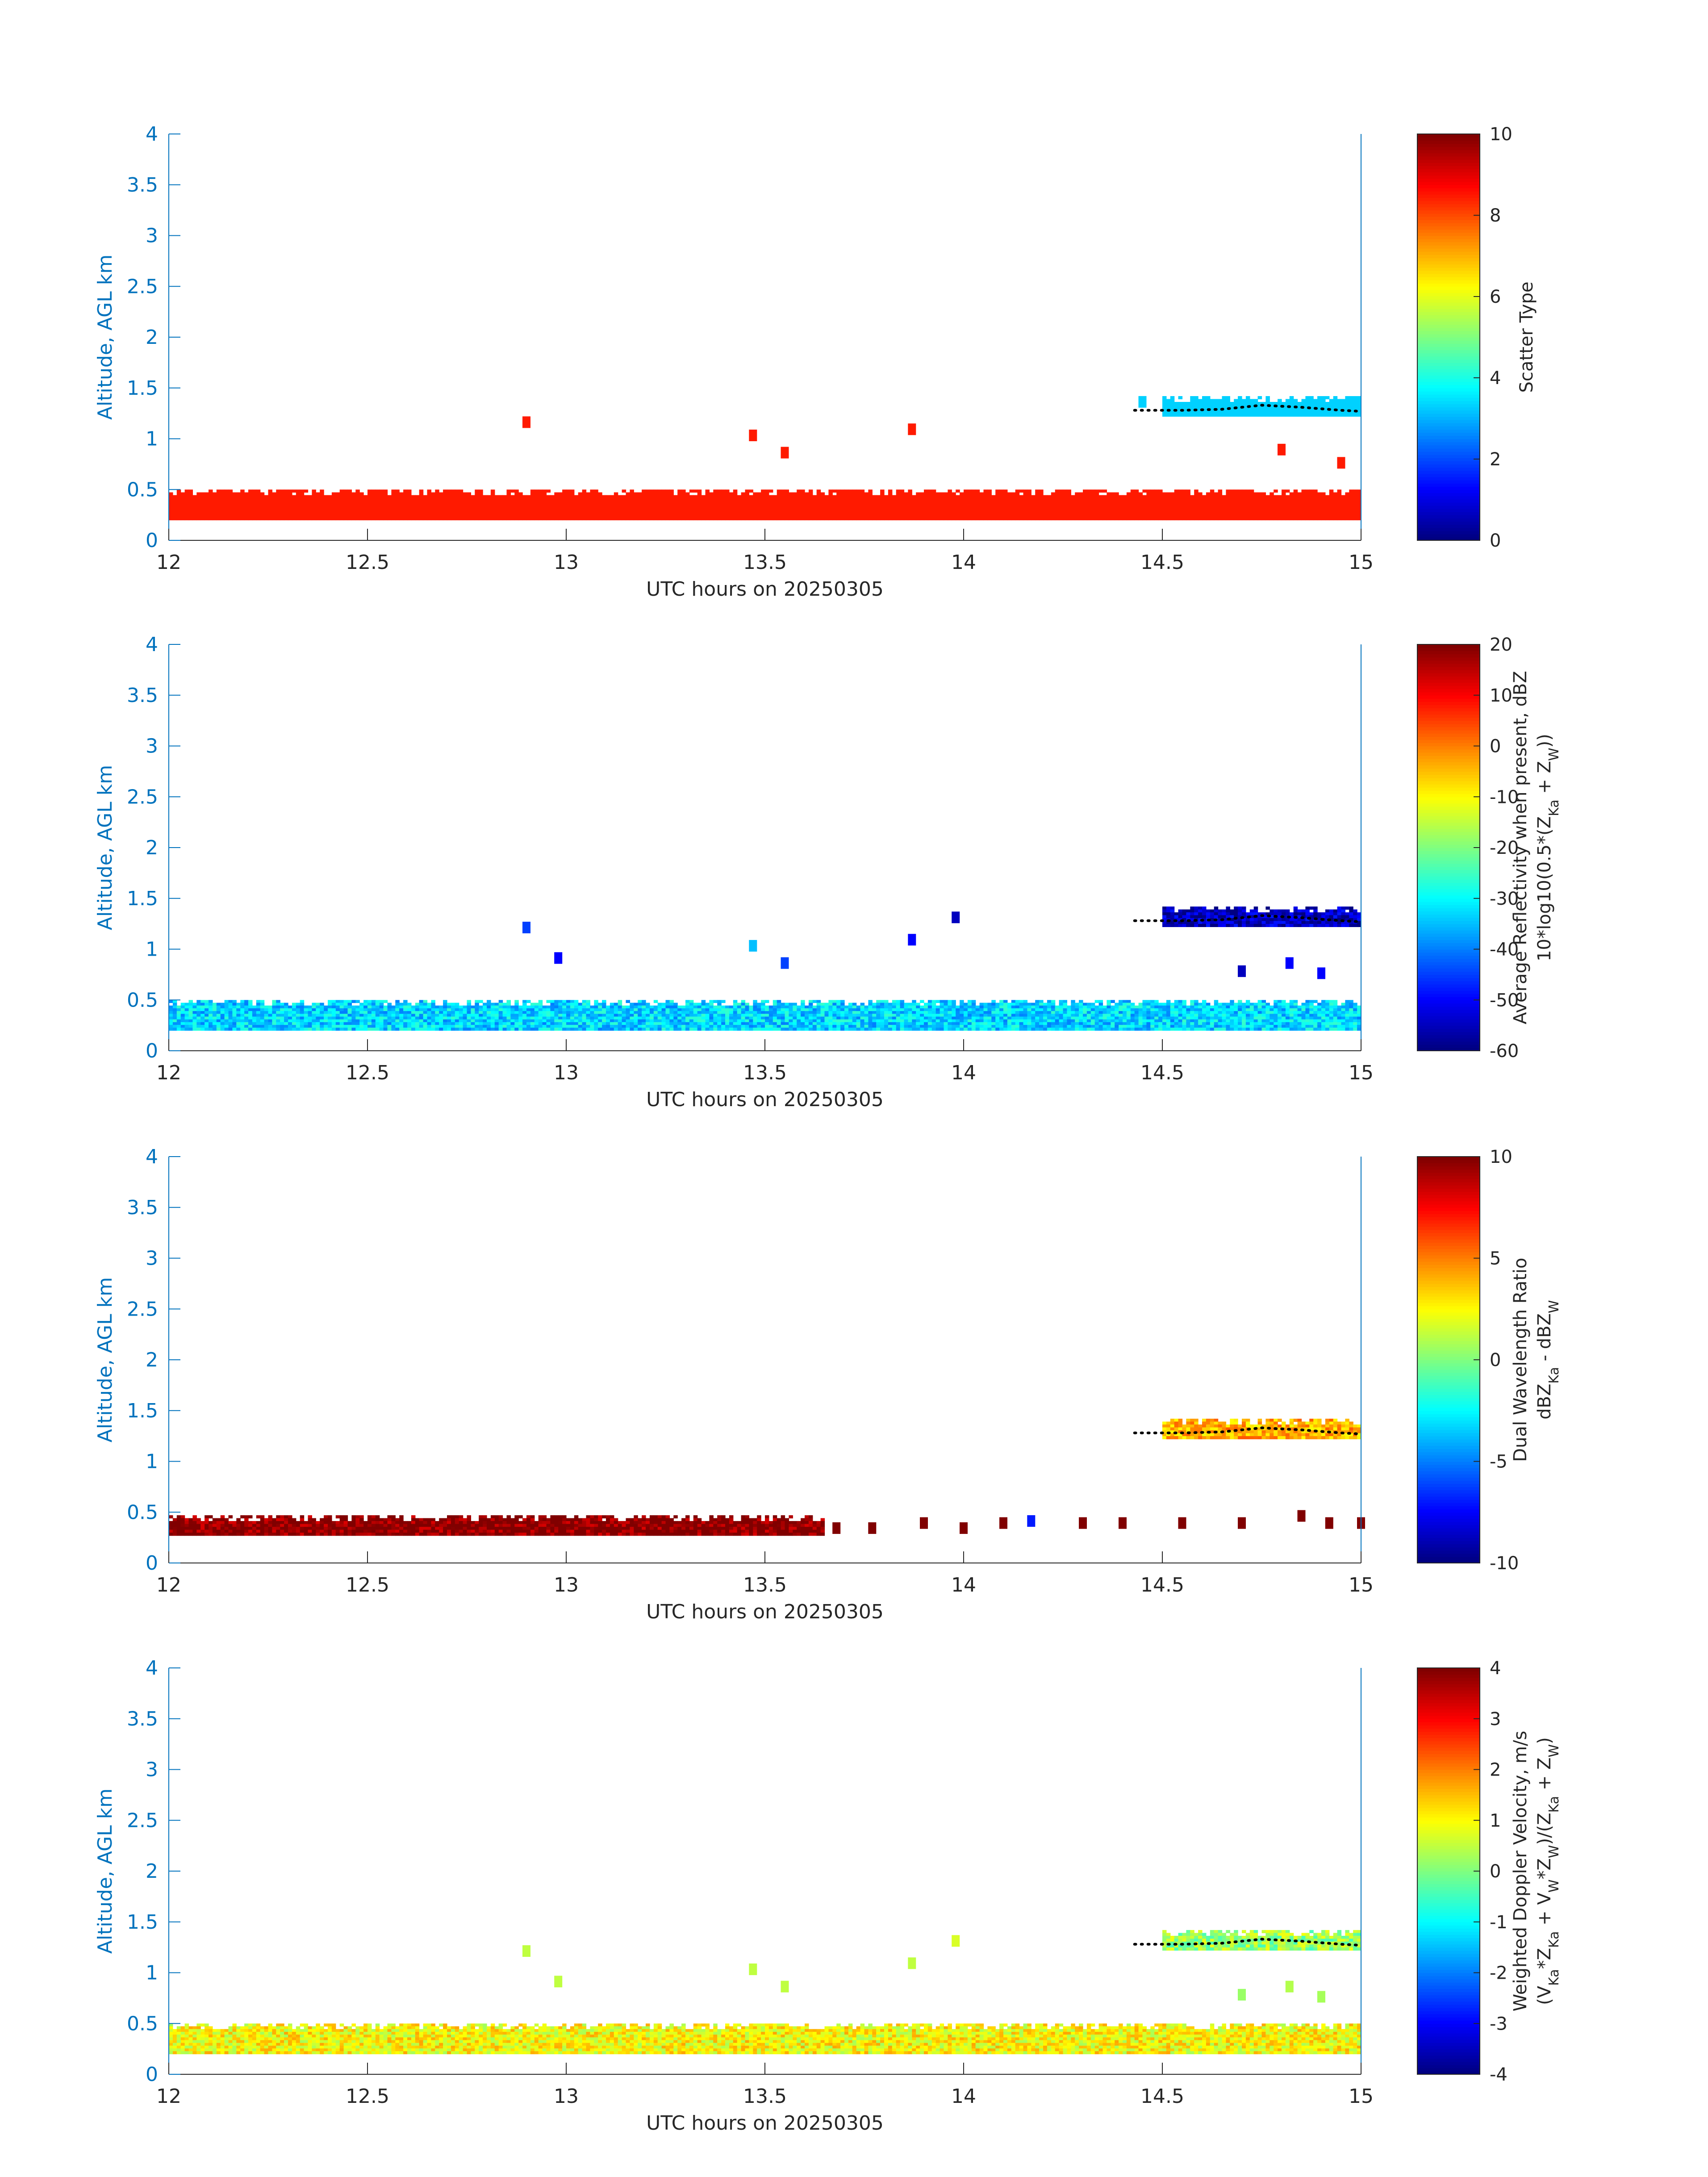 The width and height of the screenshot is (1708, 2177). I want to click on data-patch, so click(753, 435).